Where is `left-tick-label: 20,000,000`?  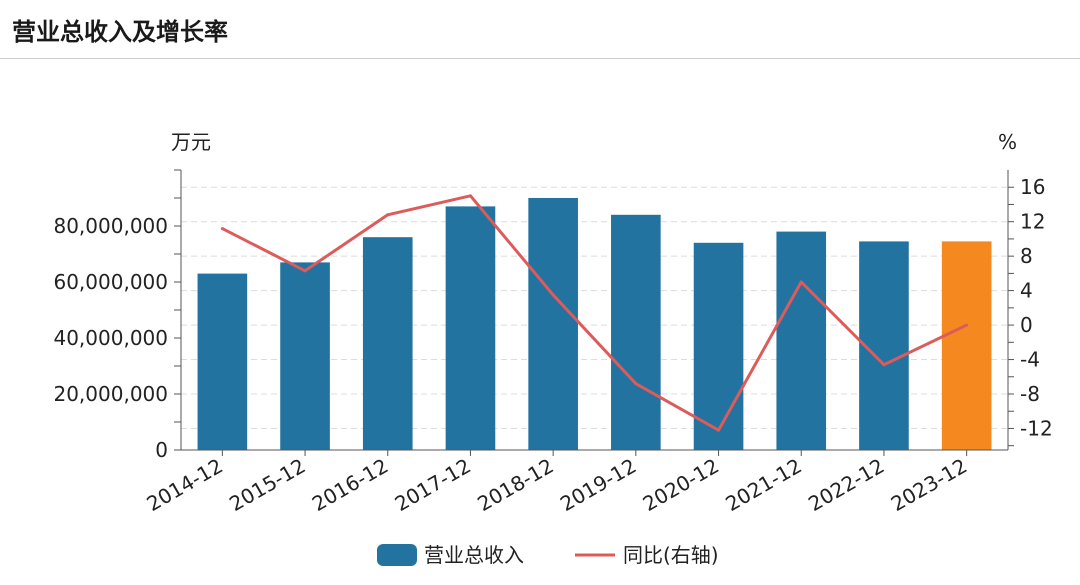 left-tick-label: 20,000,000 is located at coordinates (110, 394).